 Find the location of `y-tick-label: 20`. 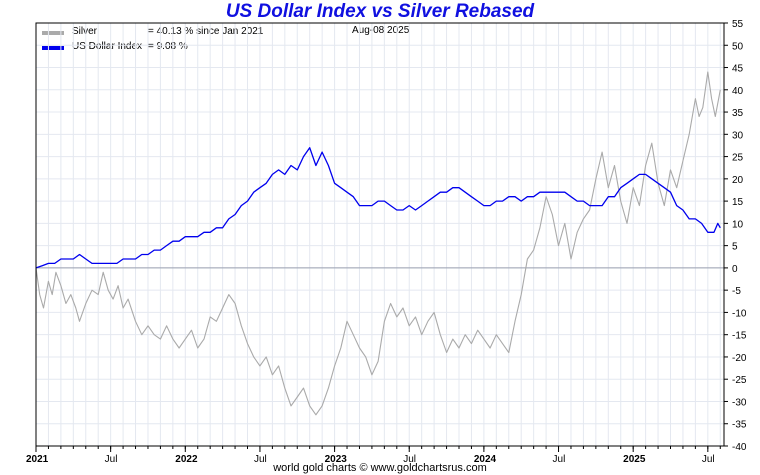

y-tick-label: 20 is located at coordinates (738, 180).